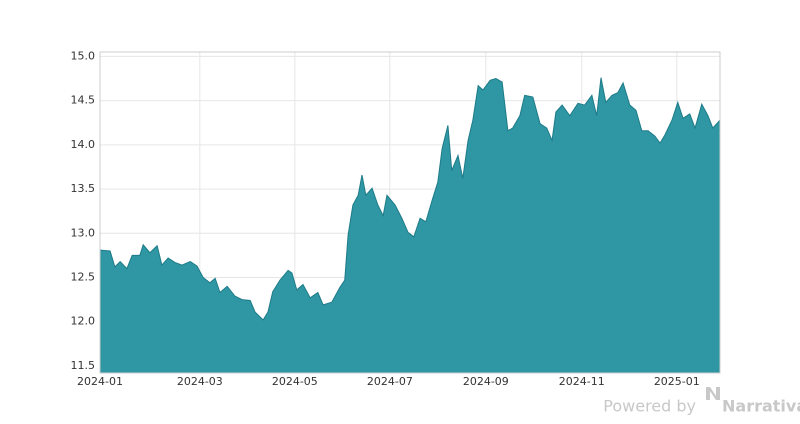 The width and height of the screenshot is (800, 424). What do you see at coordinates (582, 381) in the screenshot?
I see `x-tick-label: 2024-11` at bounding box center [582, 381].